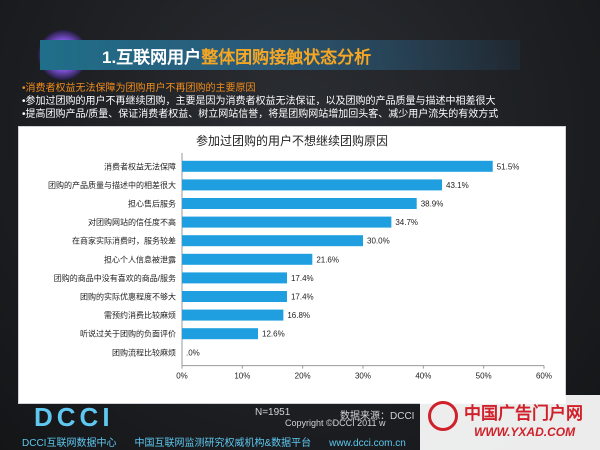 The image size is (600, 450). Describe the element at coordinates (523, 414) in the screenshot. I see `watermark-name: 中国广告门户网` at that location.